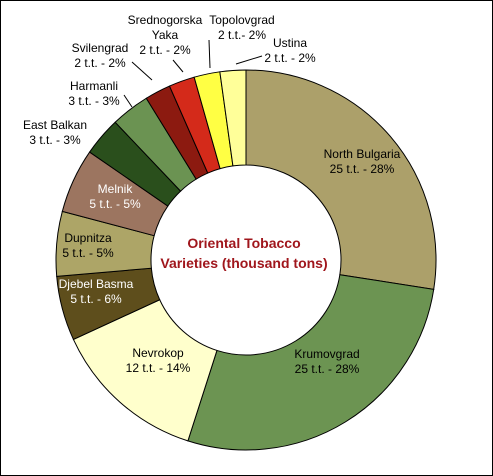 This screenshot has height=476, width=493. I want to click on slice-label-ustina-0: Ustina, so click(290, 43).